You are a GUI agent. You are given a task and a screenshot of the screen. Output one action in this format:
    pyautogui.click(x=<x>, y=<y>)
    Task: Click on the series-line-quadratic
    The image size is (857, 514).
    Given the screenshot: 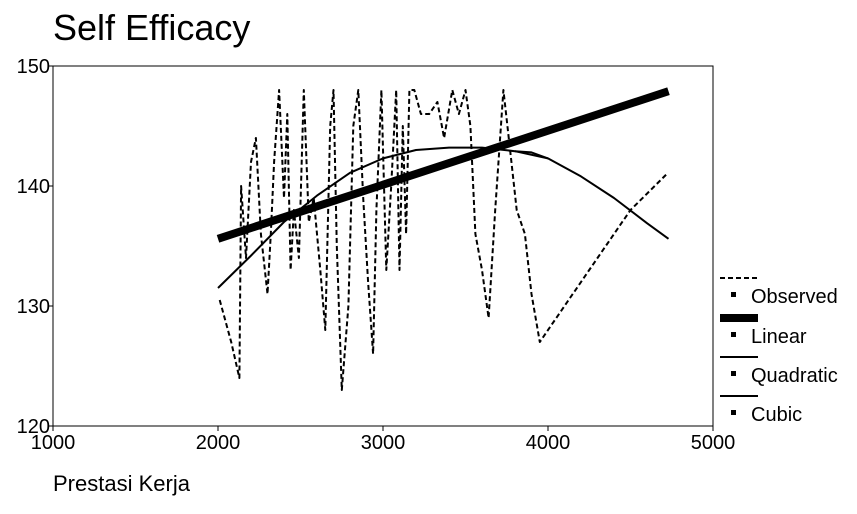 What is the action you would take?
    pyautogui.click(x=383, y=217)
    